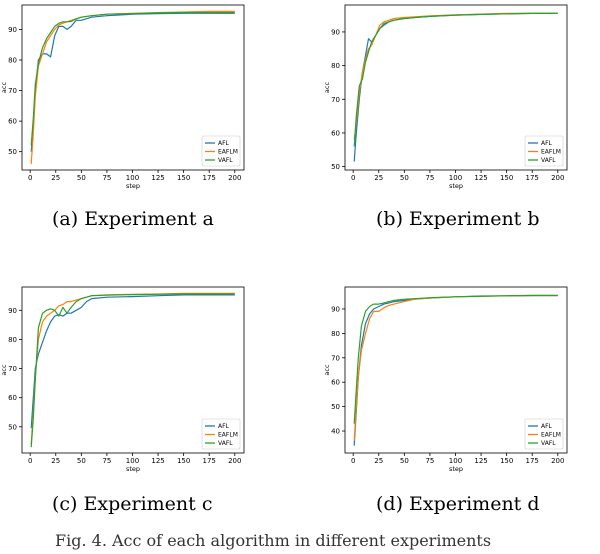  Describe the element at coordinates (458, 504) in the screenshot. I see `caption-d: (d) Experiment d` at that location.